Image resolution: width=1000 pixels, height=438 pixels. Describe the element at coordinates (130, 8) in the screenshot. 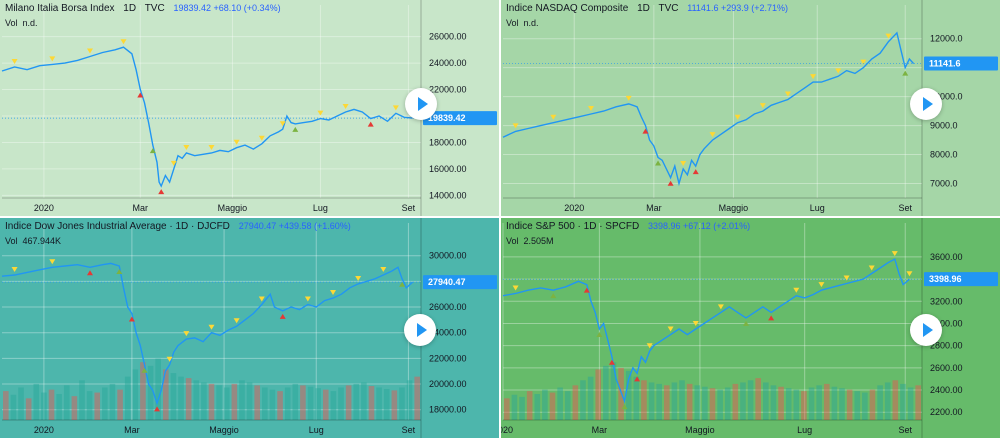

I see `chart-interval: 1D` at that location.